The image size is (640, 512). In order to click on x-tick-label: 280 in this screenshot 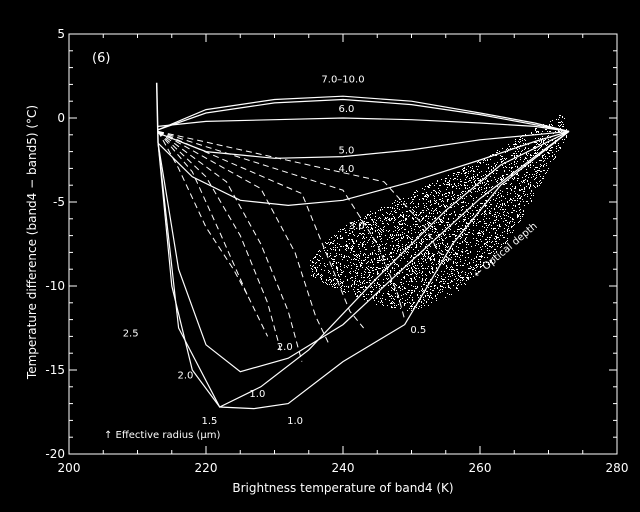, I will do `click(617, 468)`.